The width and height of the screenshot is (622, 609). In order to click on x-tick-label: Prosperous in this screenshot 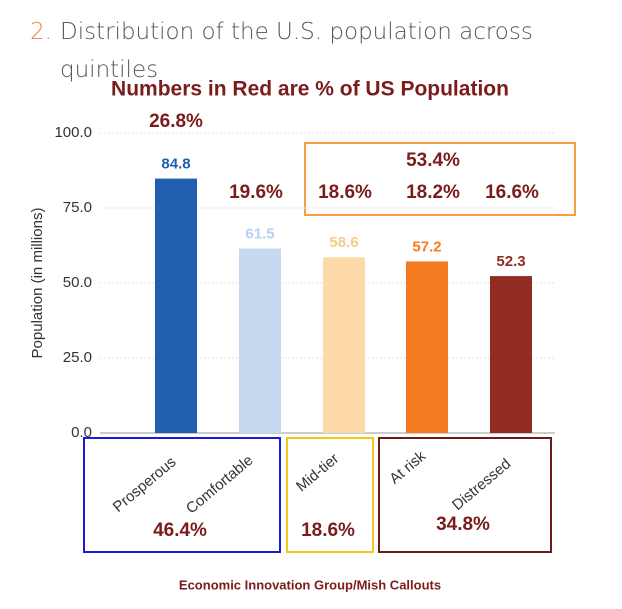, I will do `click(145, 484)`.